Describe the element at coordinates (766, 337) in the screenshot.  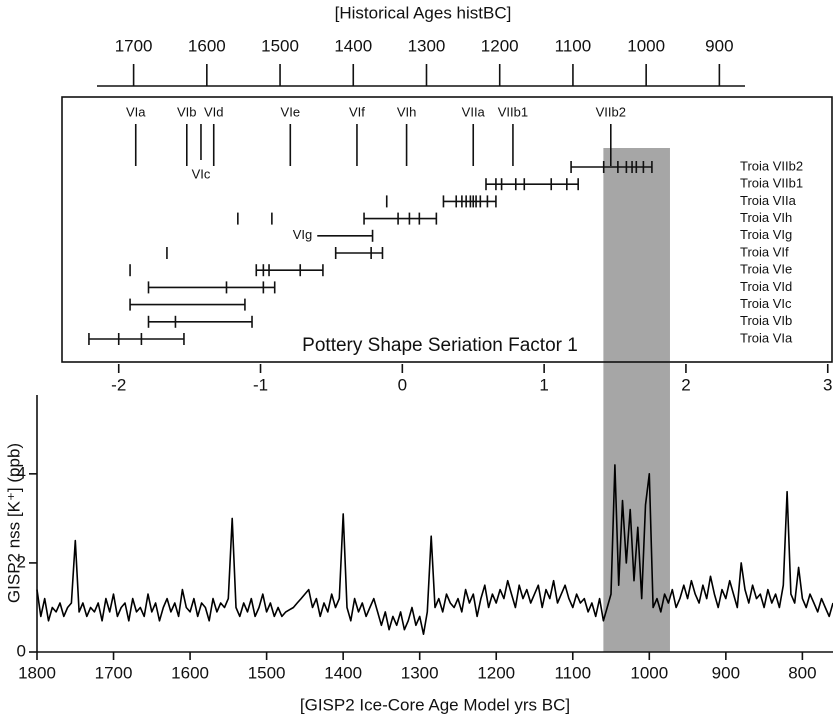
I see `row-label: Troia VIa` at that location.